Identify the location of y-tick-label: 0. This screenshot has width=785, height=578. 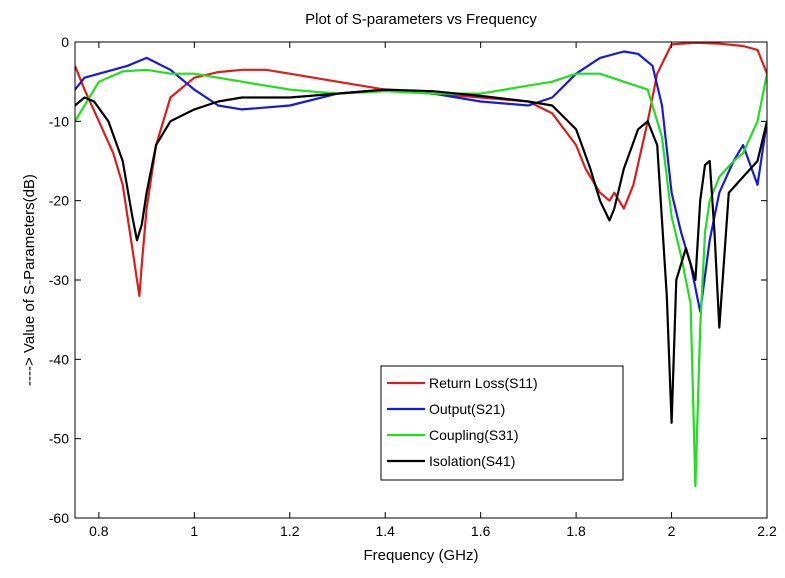
(65, 42).